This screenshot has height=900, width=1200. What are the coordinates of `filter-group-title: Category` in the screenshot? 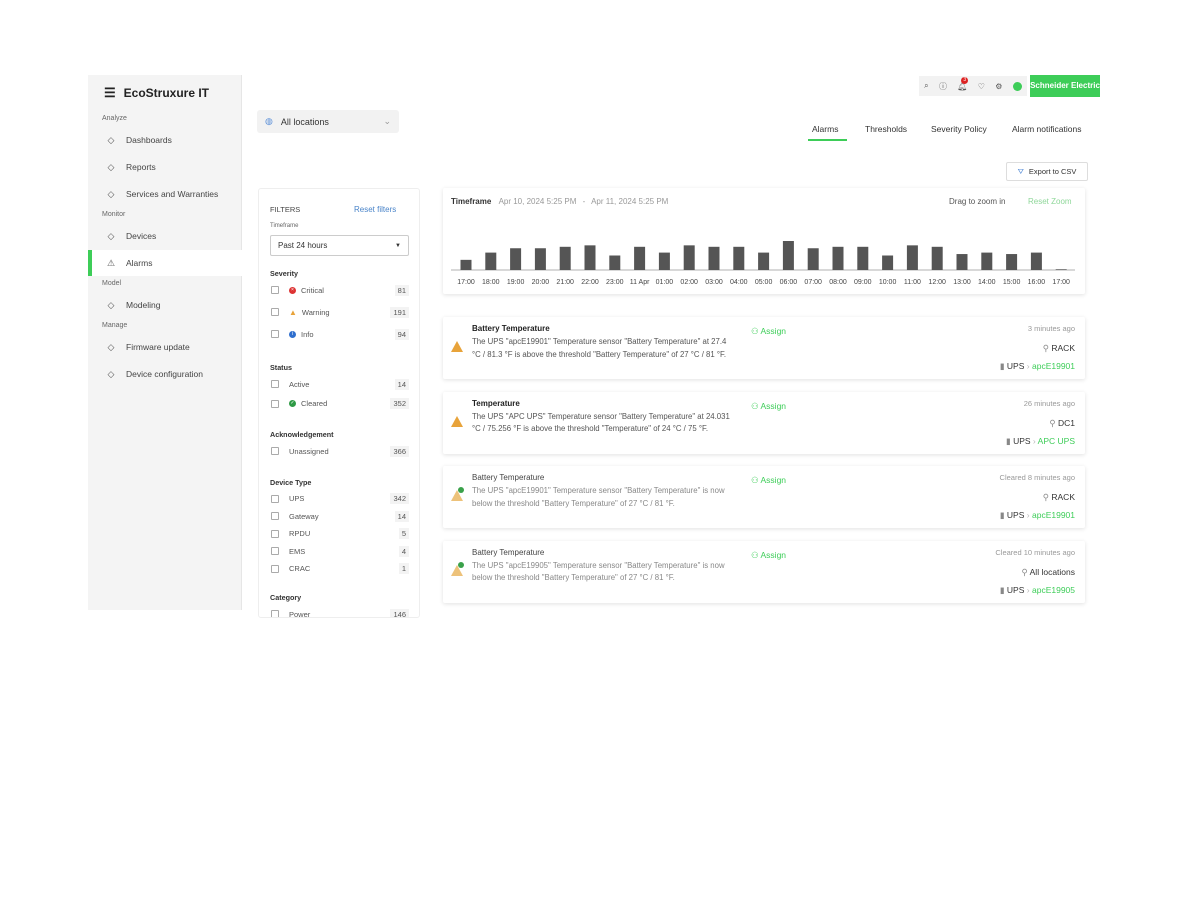 It's located at (286, 597).